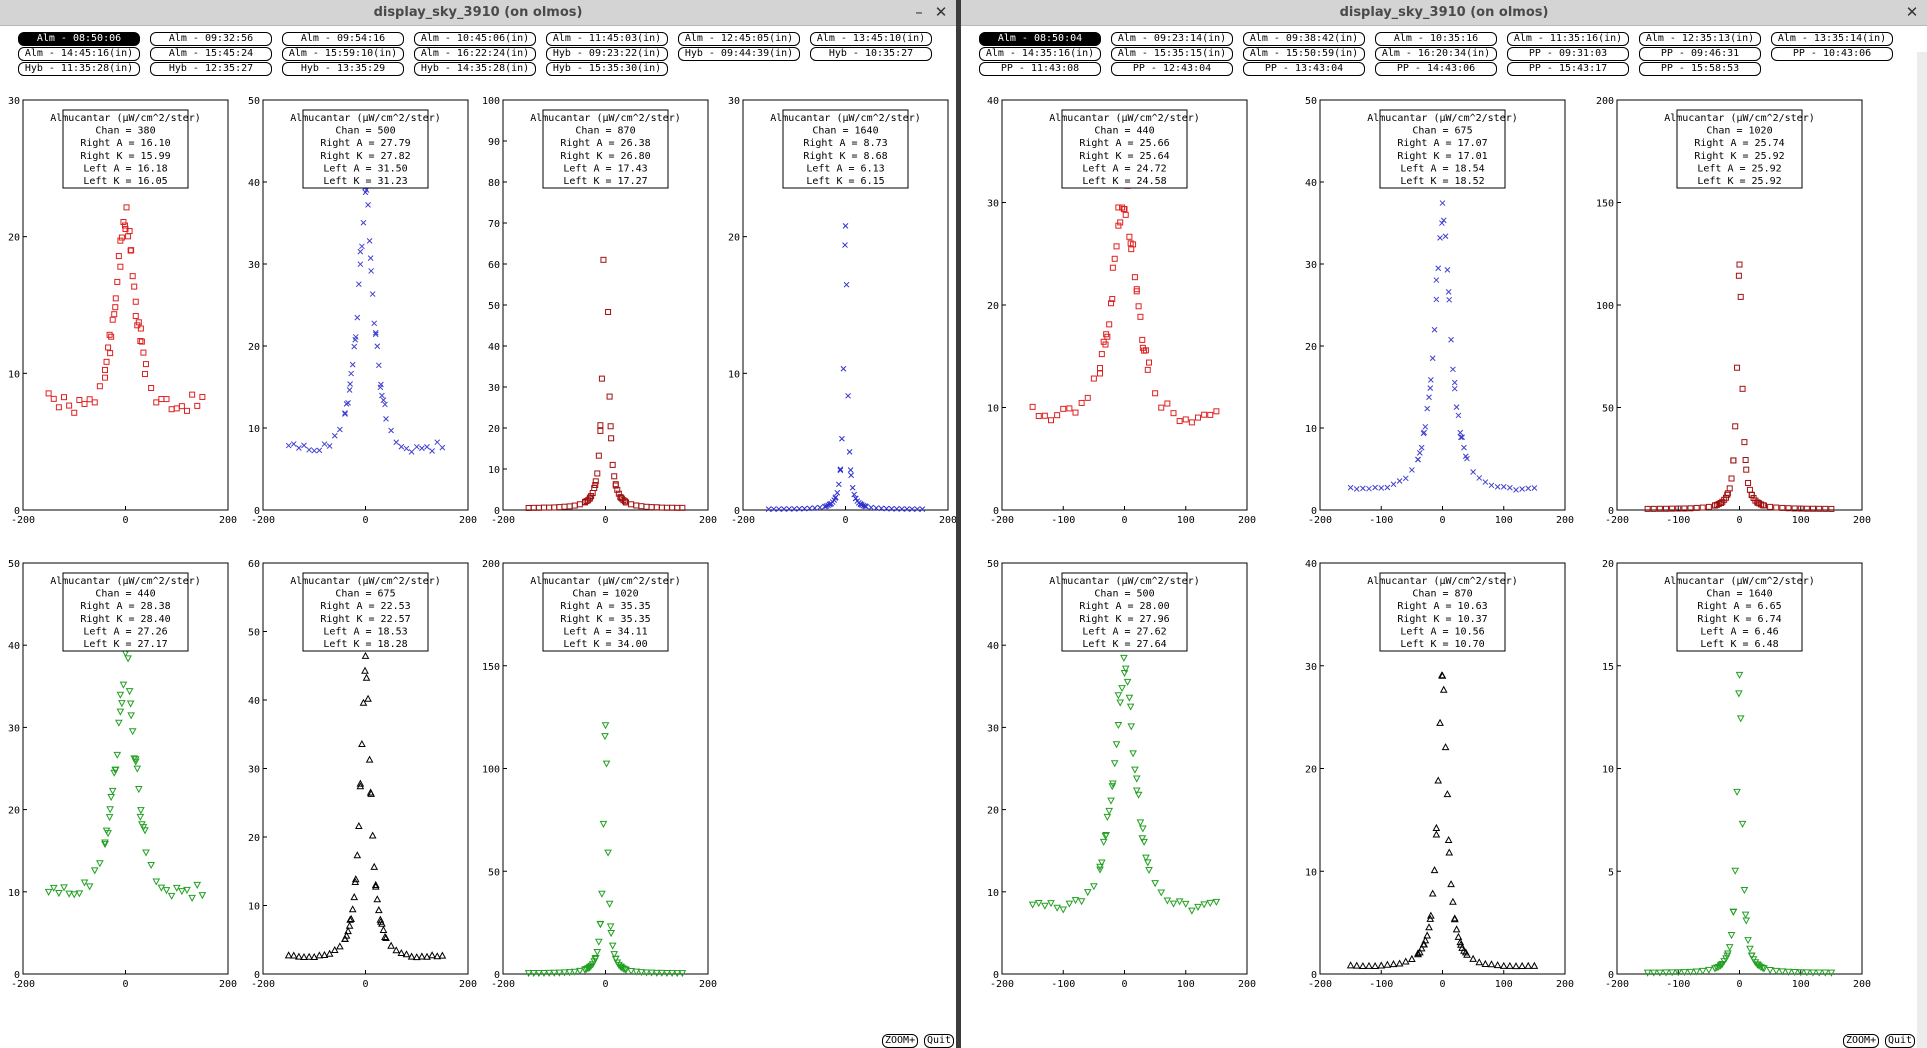  What do you see at coordinates (1436, 54) in the screenshot?
I see `time-button: Alm - 16:20:34(in)` at bounding box center [1436, 54].